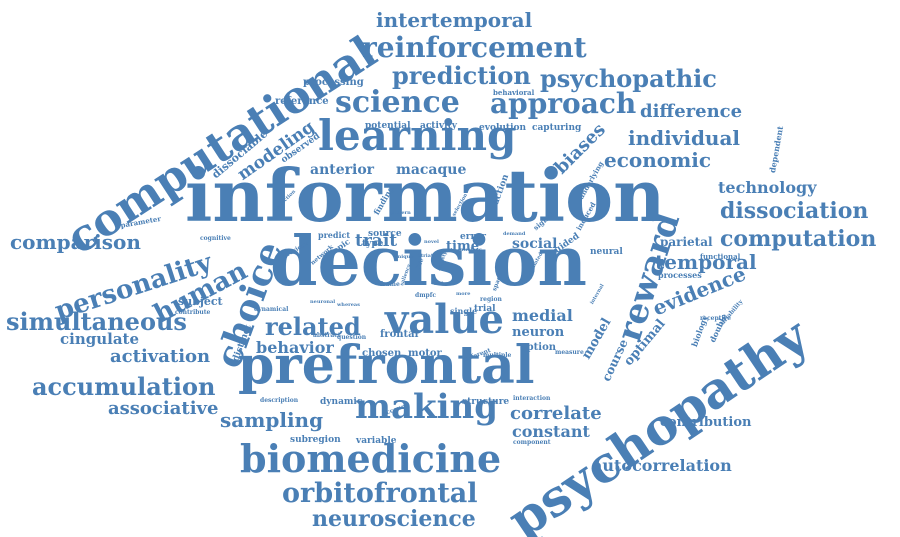 The height and width of the screenshot is (537, 900). Describe the element at coordinates (341, 402) in the screenshot. I see `word-dynamic: dynamic` at that location.